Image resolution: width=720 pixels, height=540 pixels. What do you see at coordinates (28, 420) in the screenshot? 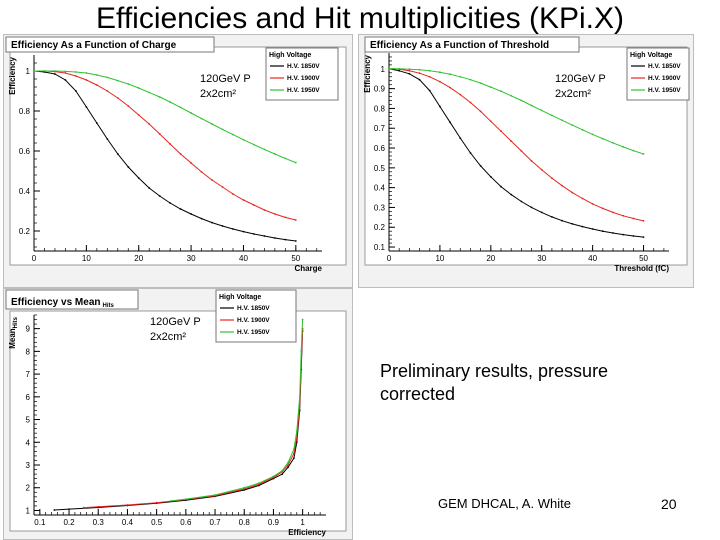
I see `y-tick-label: 5` at bounding box center [28, 420].